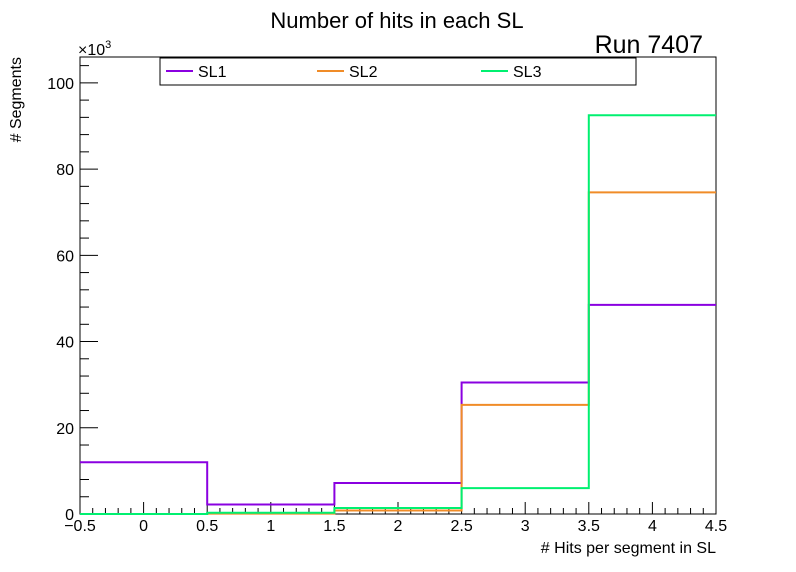 The height and width of the screenshot is (572, 796). I want to click on x-tick-label: 4.5, so click(716, 526).